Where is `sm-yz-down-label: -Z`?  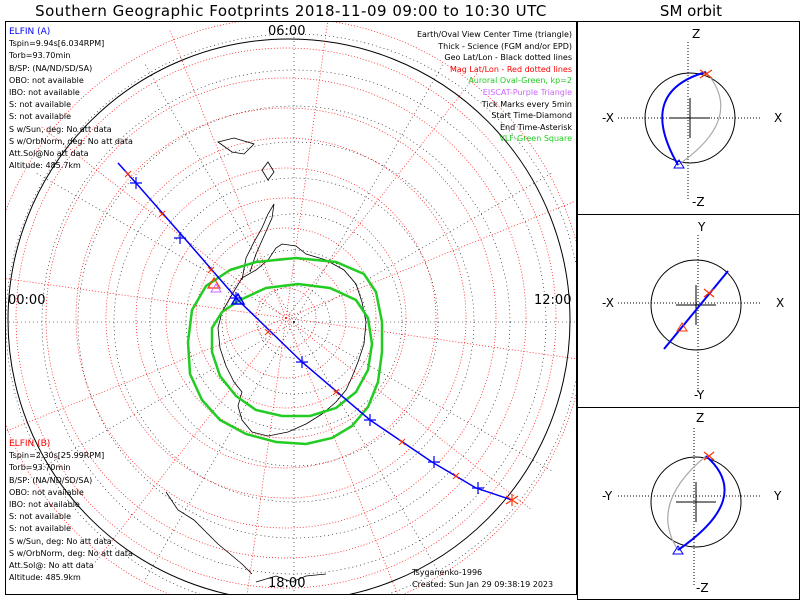 sm-yz-down-label: -Z is located at coordinates (702, 588).